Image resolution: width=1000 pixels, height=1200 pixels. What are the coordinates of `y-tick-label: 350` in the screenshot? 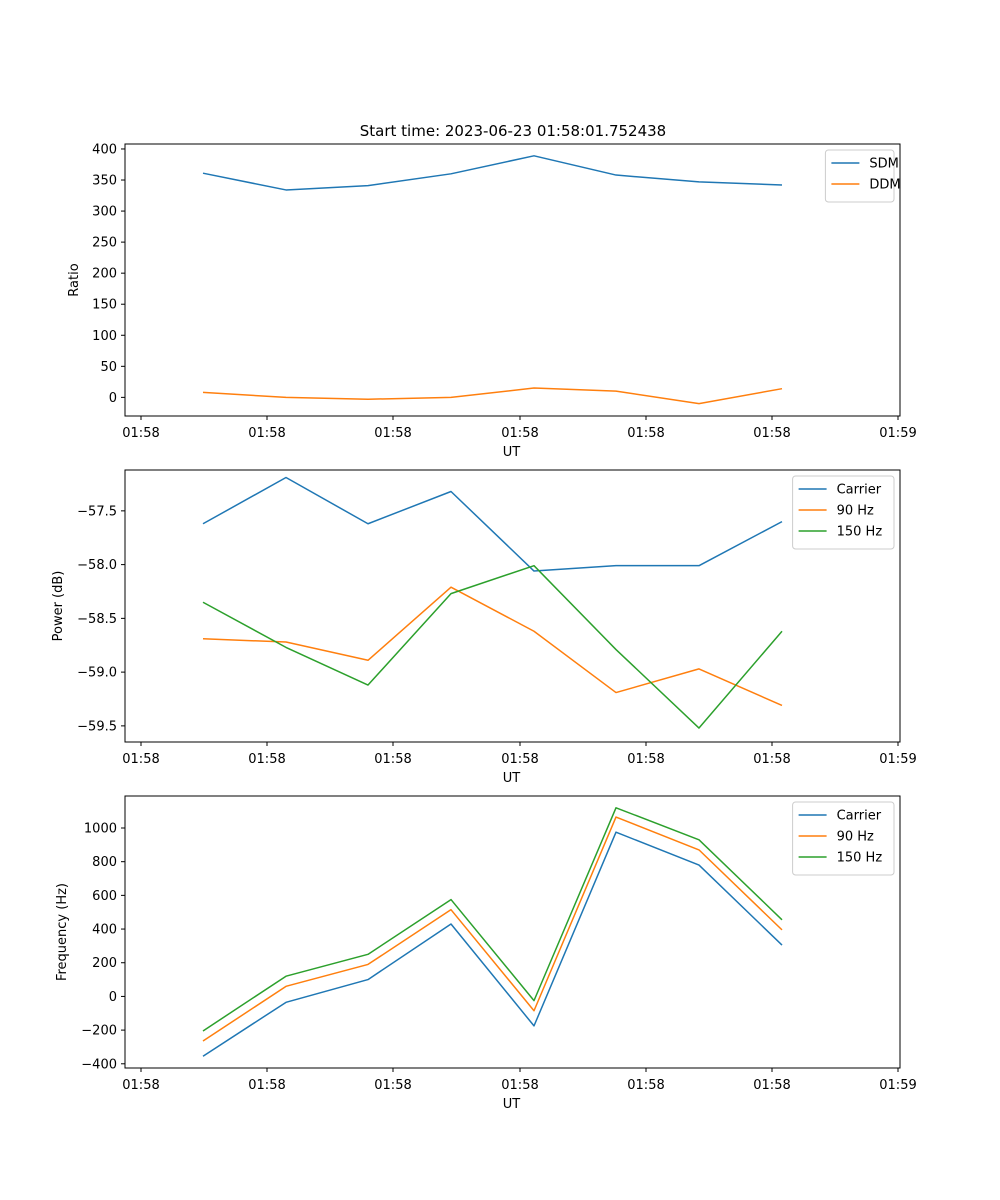 It's located at (104, 181).